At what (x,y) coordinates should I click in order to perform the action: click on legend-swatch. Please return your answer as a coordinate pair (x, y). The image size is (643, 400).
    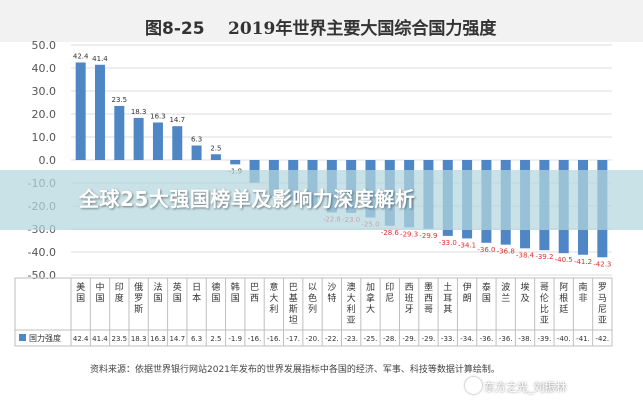
    Looking at the image, I should click on (22, 337).